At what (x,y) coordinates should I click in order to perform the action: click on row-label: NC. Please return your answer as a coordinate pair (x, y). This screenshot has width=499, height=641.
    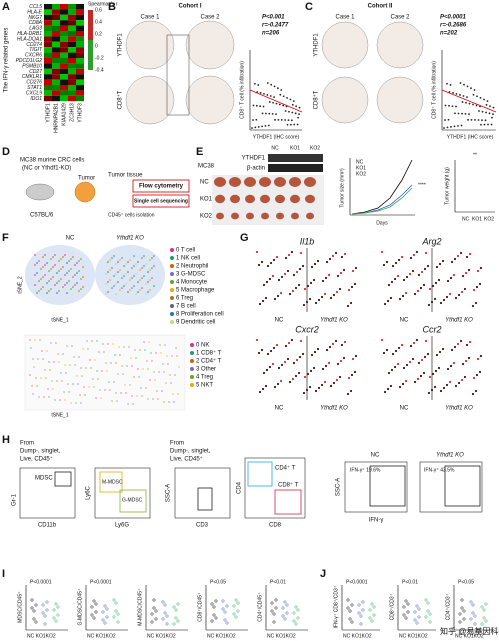
    Looking at the image, I should click on (204, 183).